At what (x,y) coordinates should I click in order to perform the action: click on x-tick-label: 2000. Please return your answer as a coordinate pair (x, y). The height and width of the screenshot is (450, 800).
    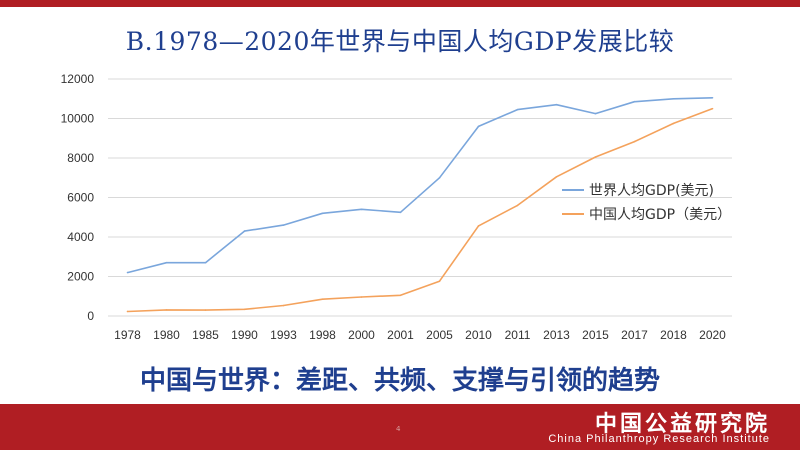
    Looking at the image, I should click on (361, 335).